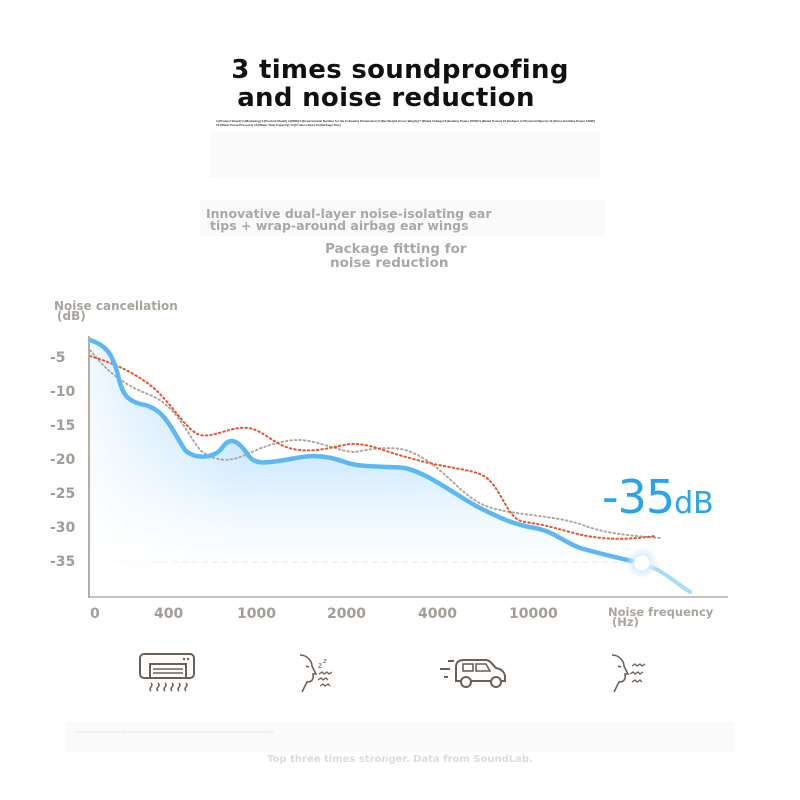 Image resolution: width=800 pixels, height=800 pixels. I want to click on snoring-icon: z z, so click(316, 673).